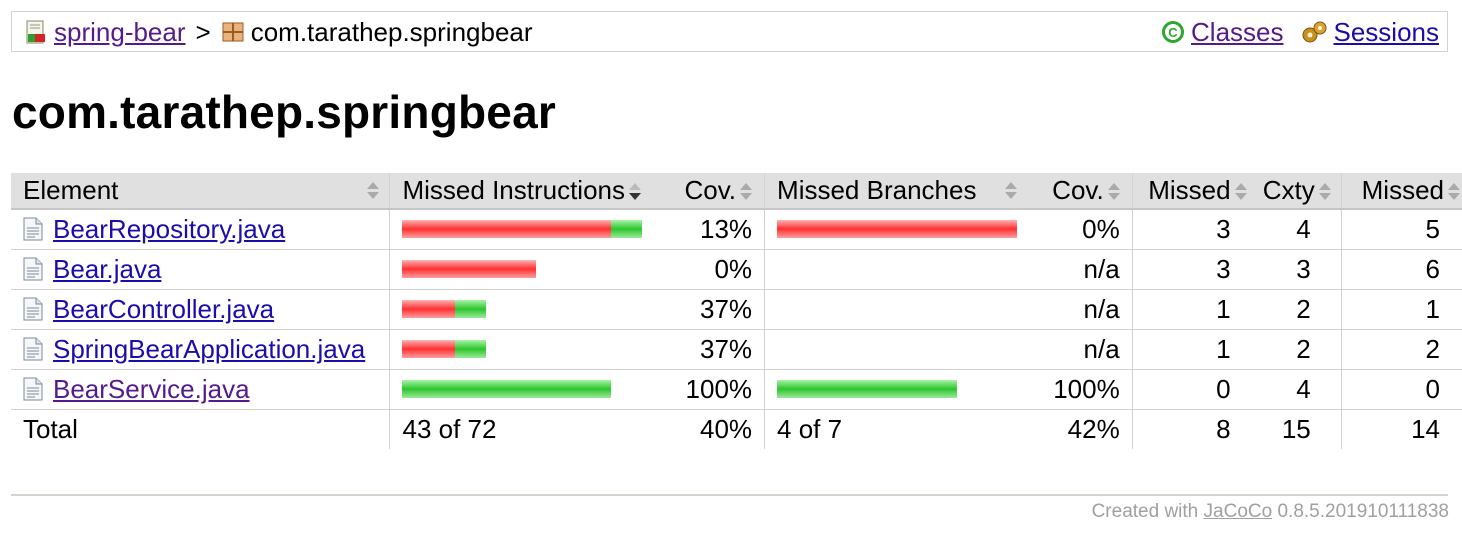 The height and width of the screenshot is (534, 1462). What do you see at coordinates (709, 349) in the screenshot?
I see `instr-coverage-cell: 37%` at bounding box center [709, 349].